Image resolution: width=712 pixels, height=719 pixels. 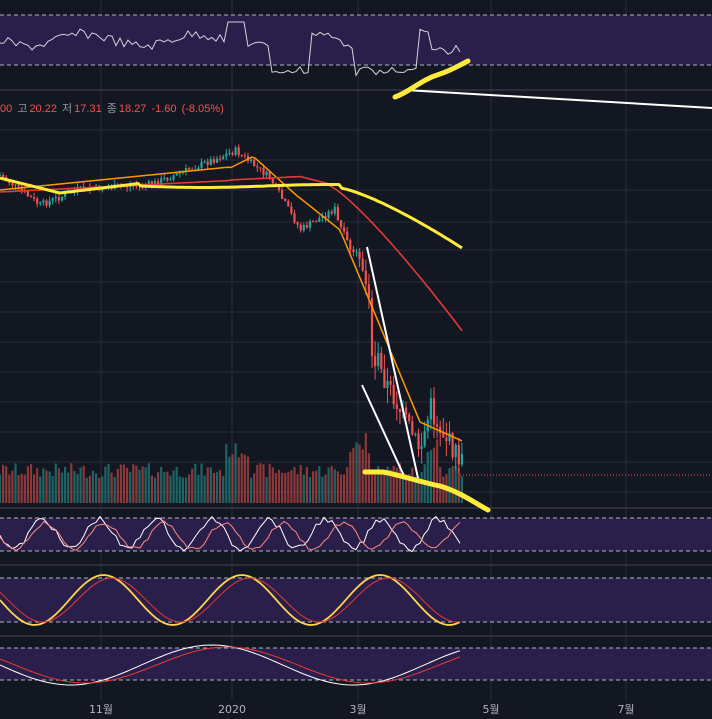 What do you see at coordinates (230, 535) in the screenshot?
I see `stoch1-d-line` at bounding box center [230, 535].